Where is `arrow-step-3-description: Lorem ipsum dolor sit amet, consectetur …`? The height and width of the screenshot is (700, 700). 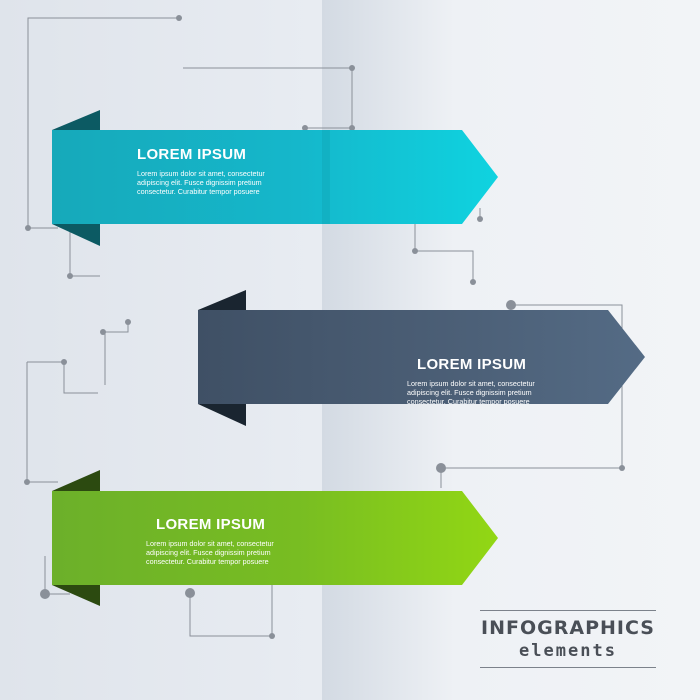 arrow-step-3-description: Lorem ipsum dolor sit amet, consectetur … is located at coordinates (210, 552).